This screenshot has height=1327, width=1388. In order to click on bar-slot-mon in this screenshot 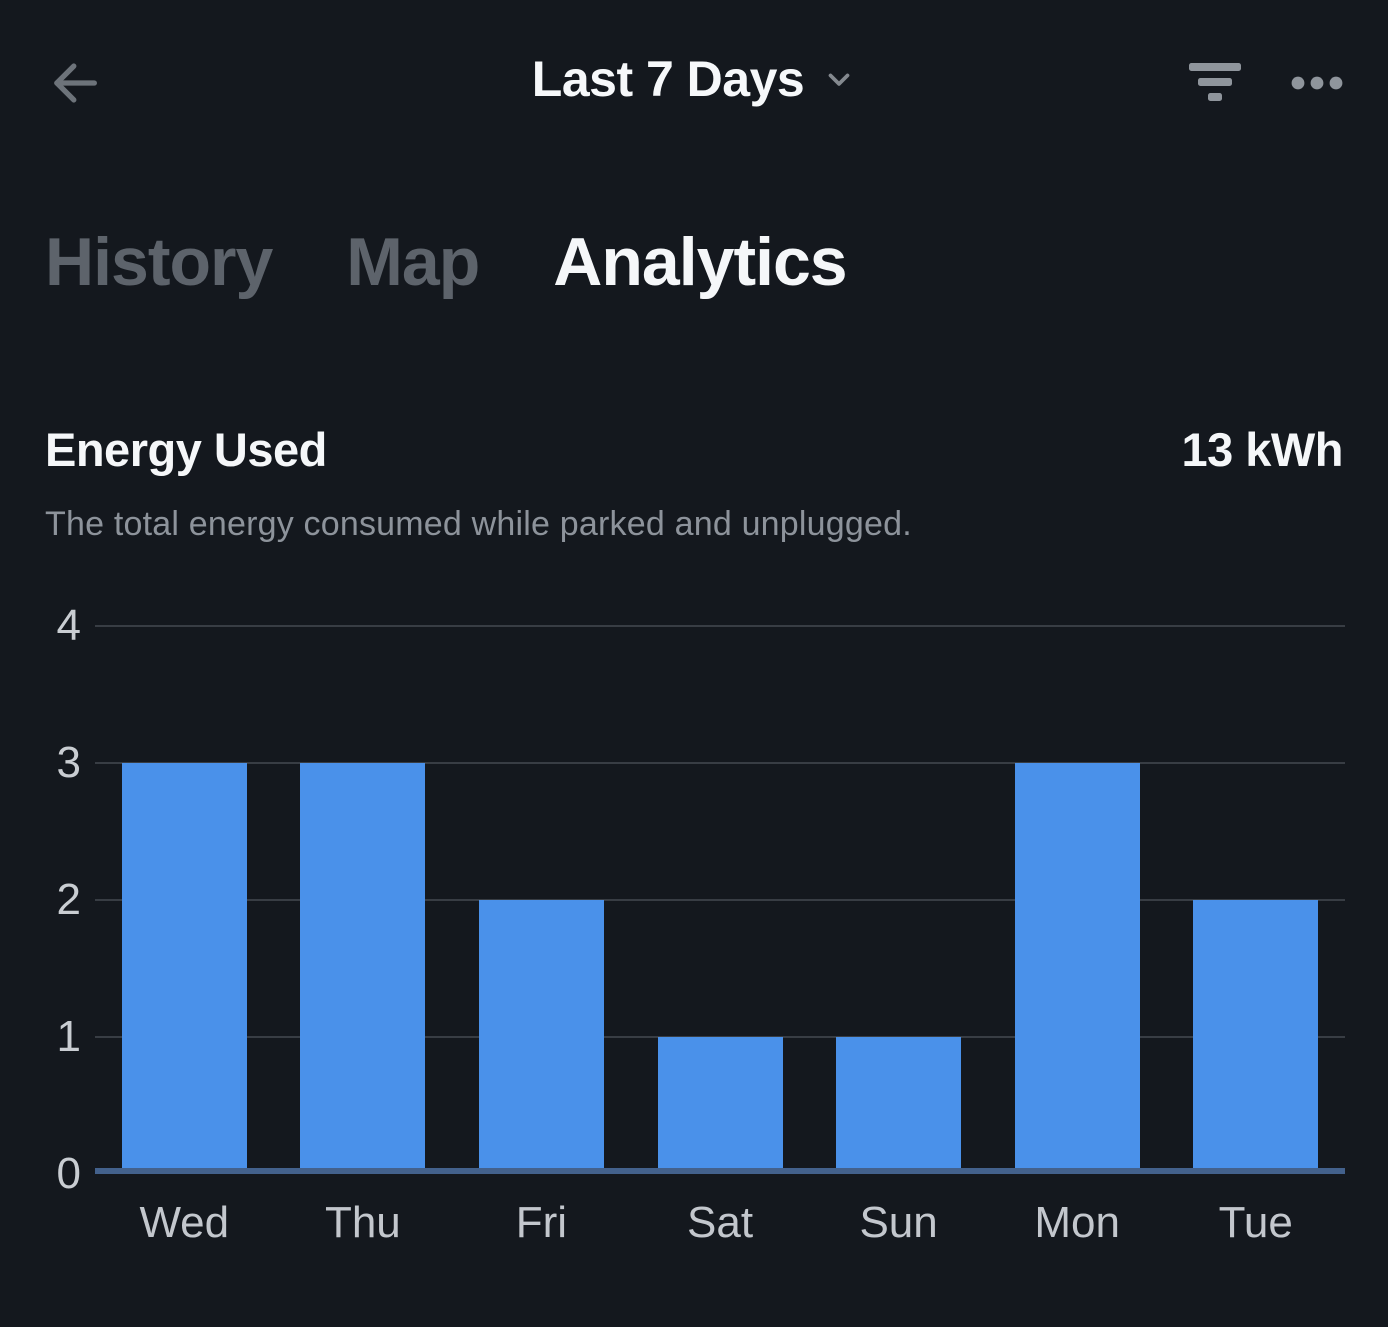, I will do `click(1077, 900)`.